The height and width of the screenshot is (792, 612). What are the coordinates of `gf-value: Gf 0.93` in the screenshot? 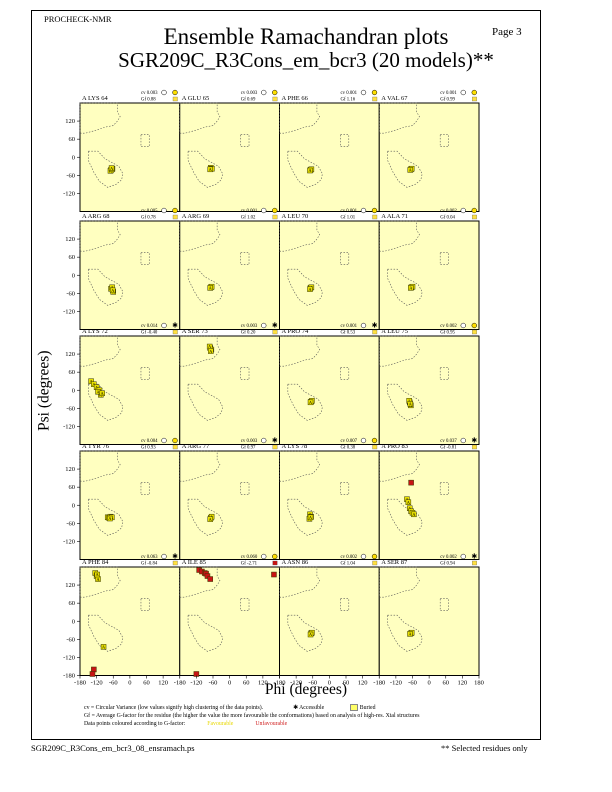 It's located at (148, 448).